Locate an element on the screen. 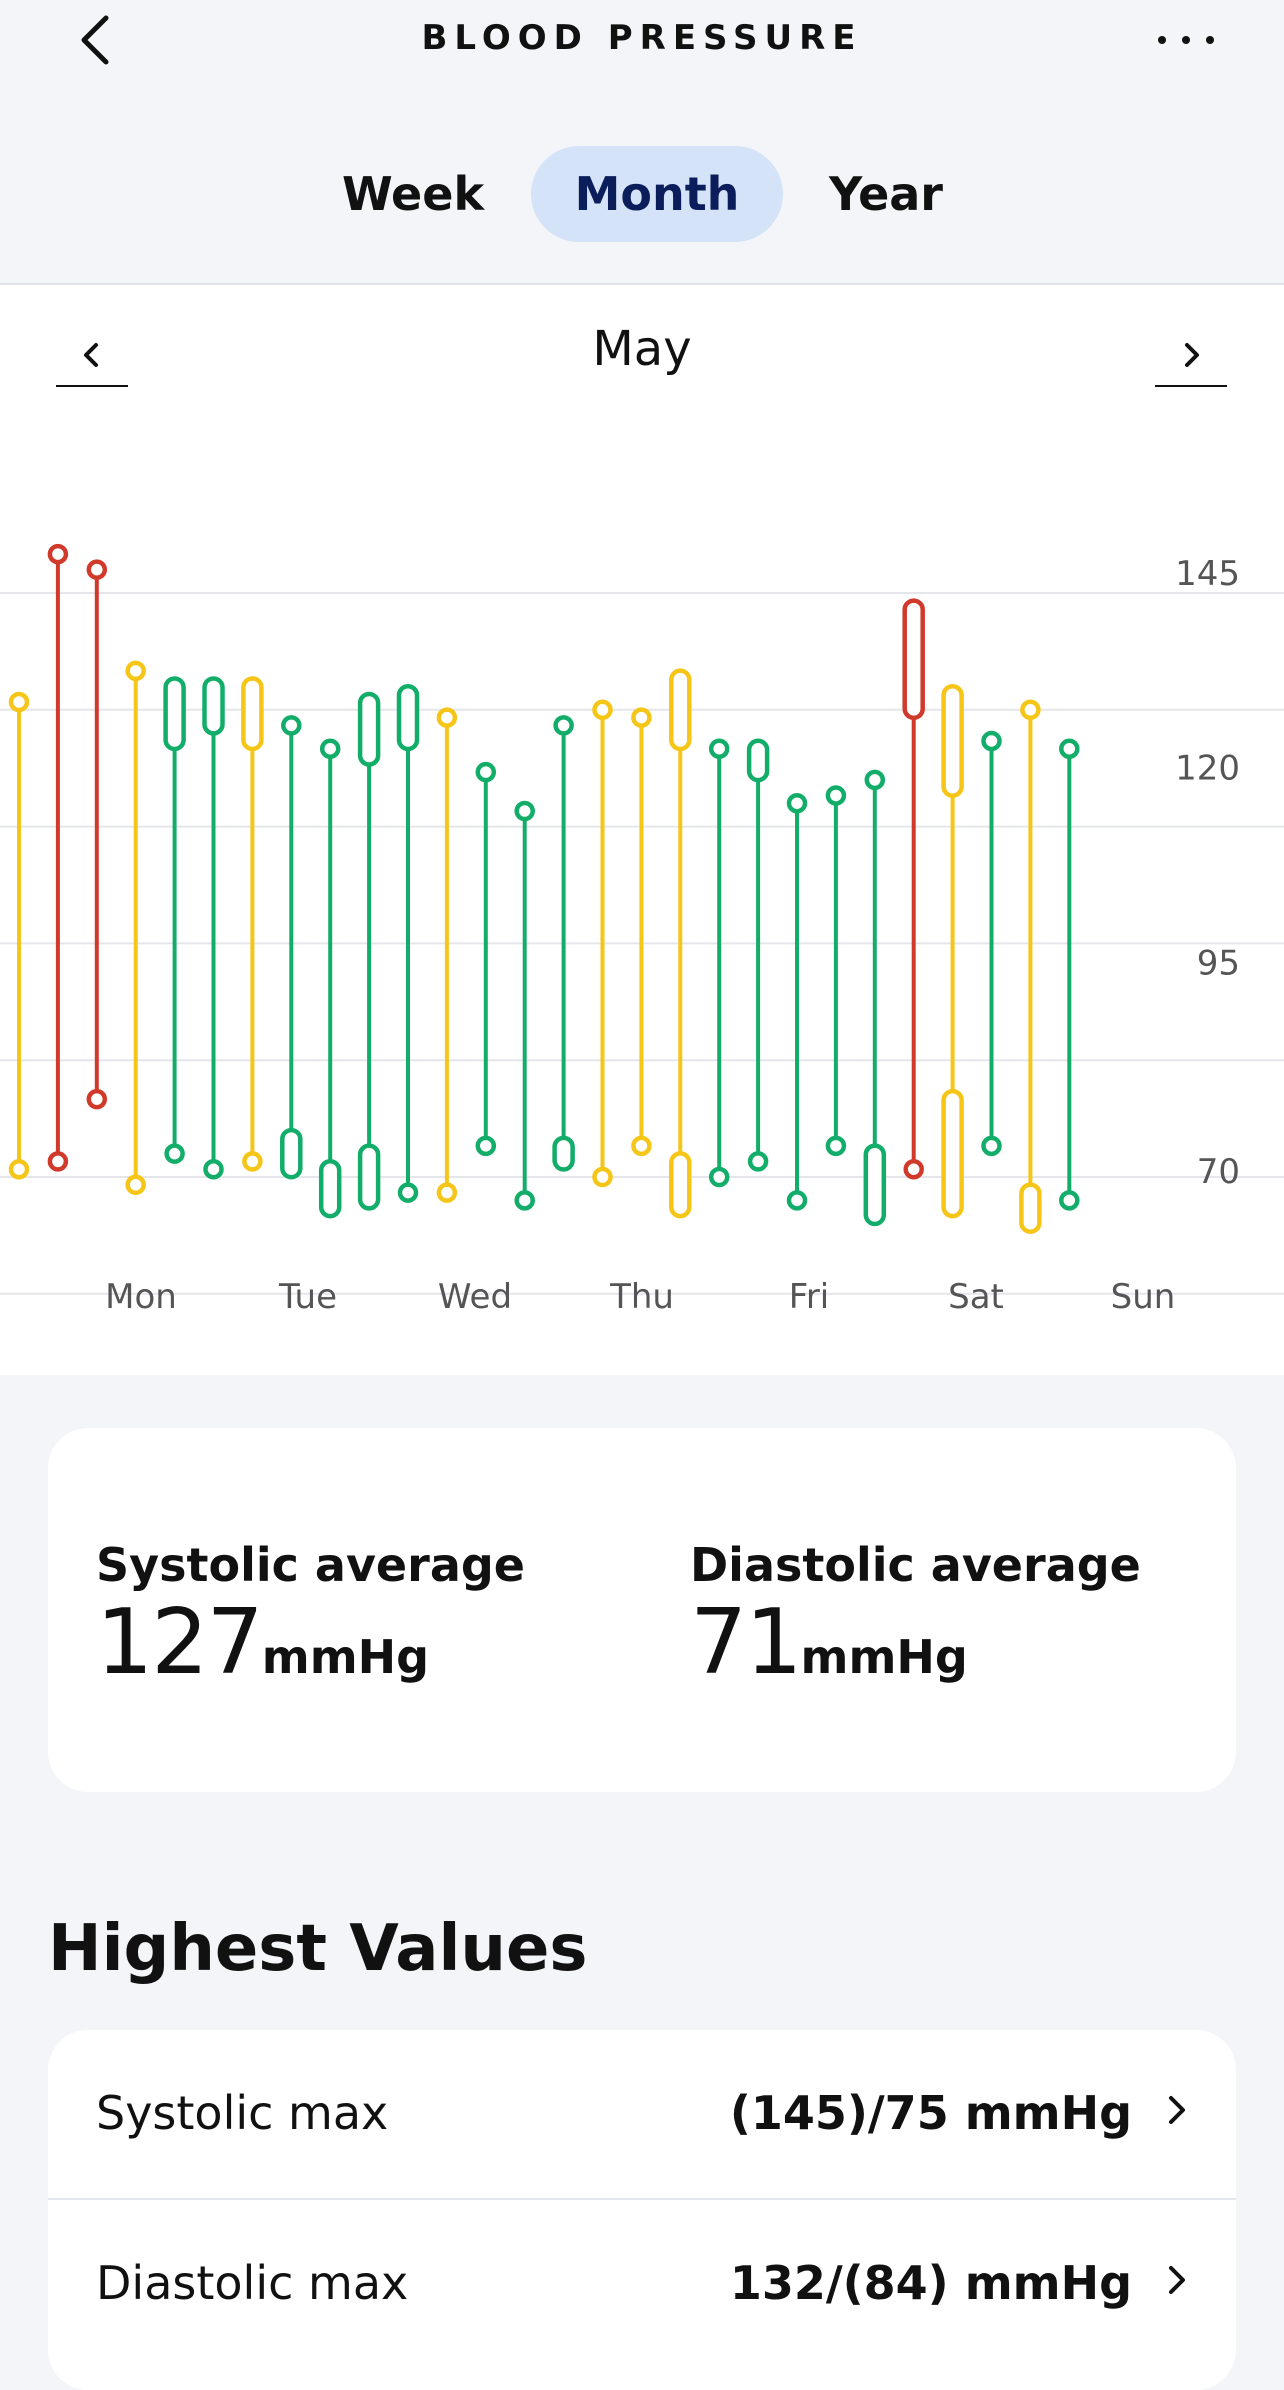  systolic-max-label: Systolic max is located at coordinates (242, 2113).